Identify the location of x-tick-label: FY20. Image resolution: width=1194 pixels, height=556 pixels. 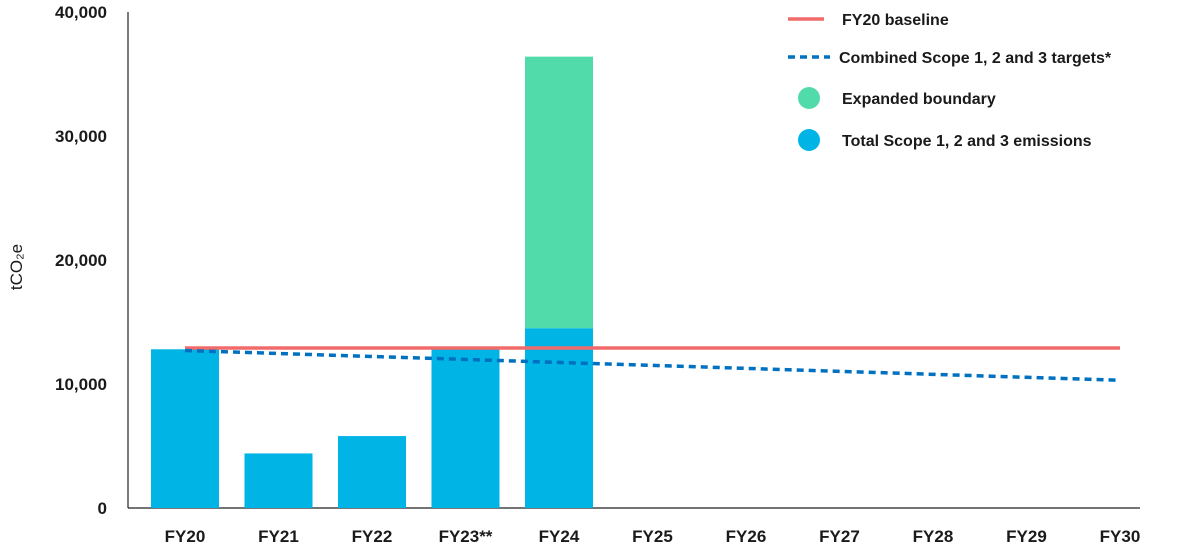
(185, 536).